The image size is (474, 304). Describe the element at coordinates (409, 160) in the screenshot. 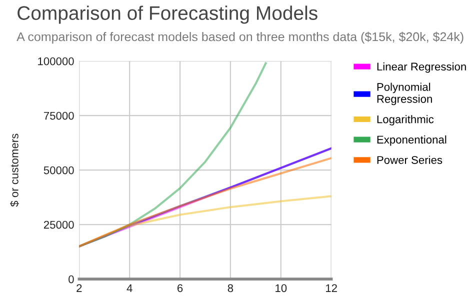

I see `legend-label: Power Series` at that location.